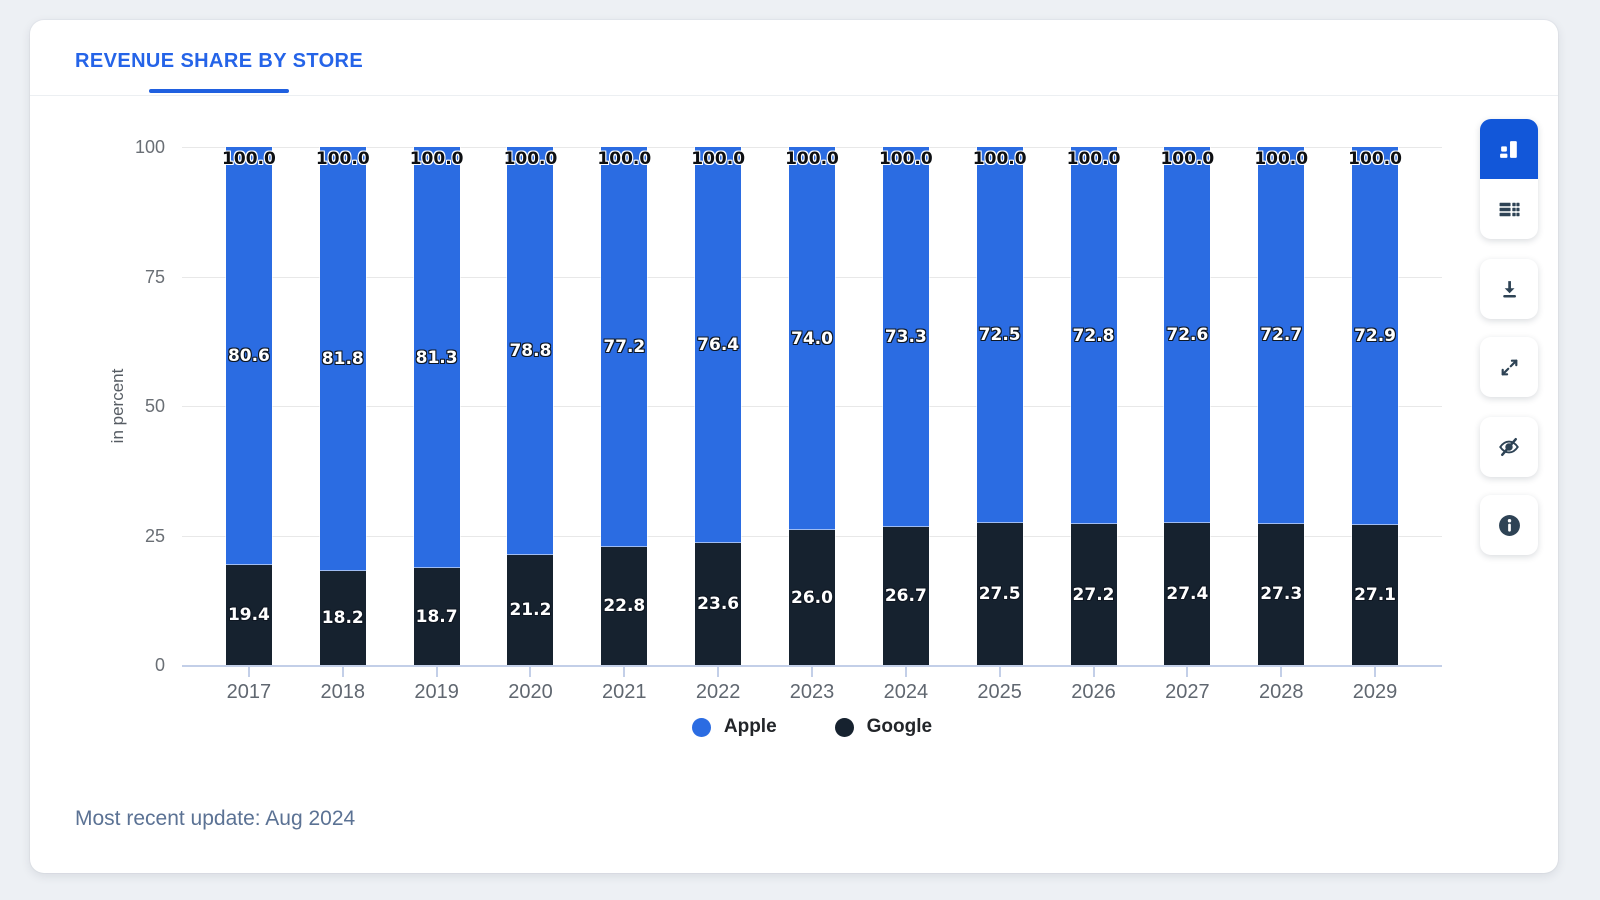 Image resolution: width=1600 pixels, height=900 pixels. Describe the element at coordinates (1281, 159) in the screenshot. I see `total-label-2028: 100.0` at that location.